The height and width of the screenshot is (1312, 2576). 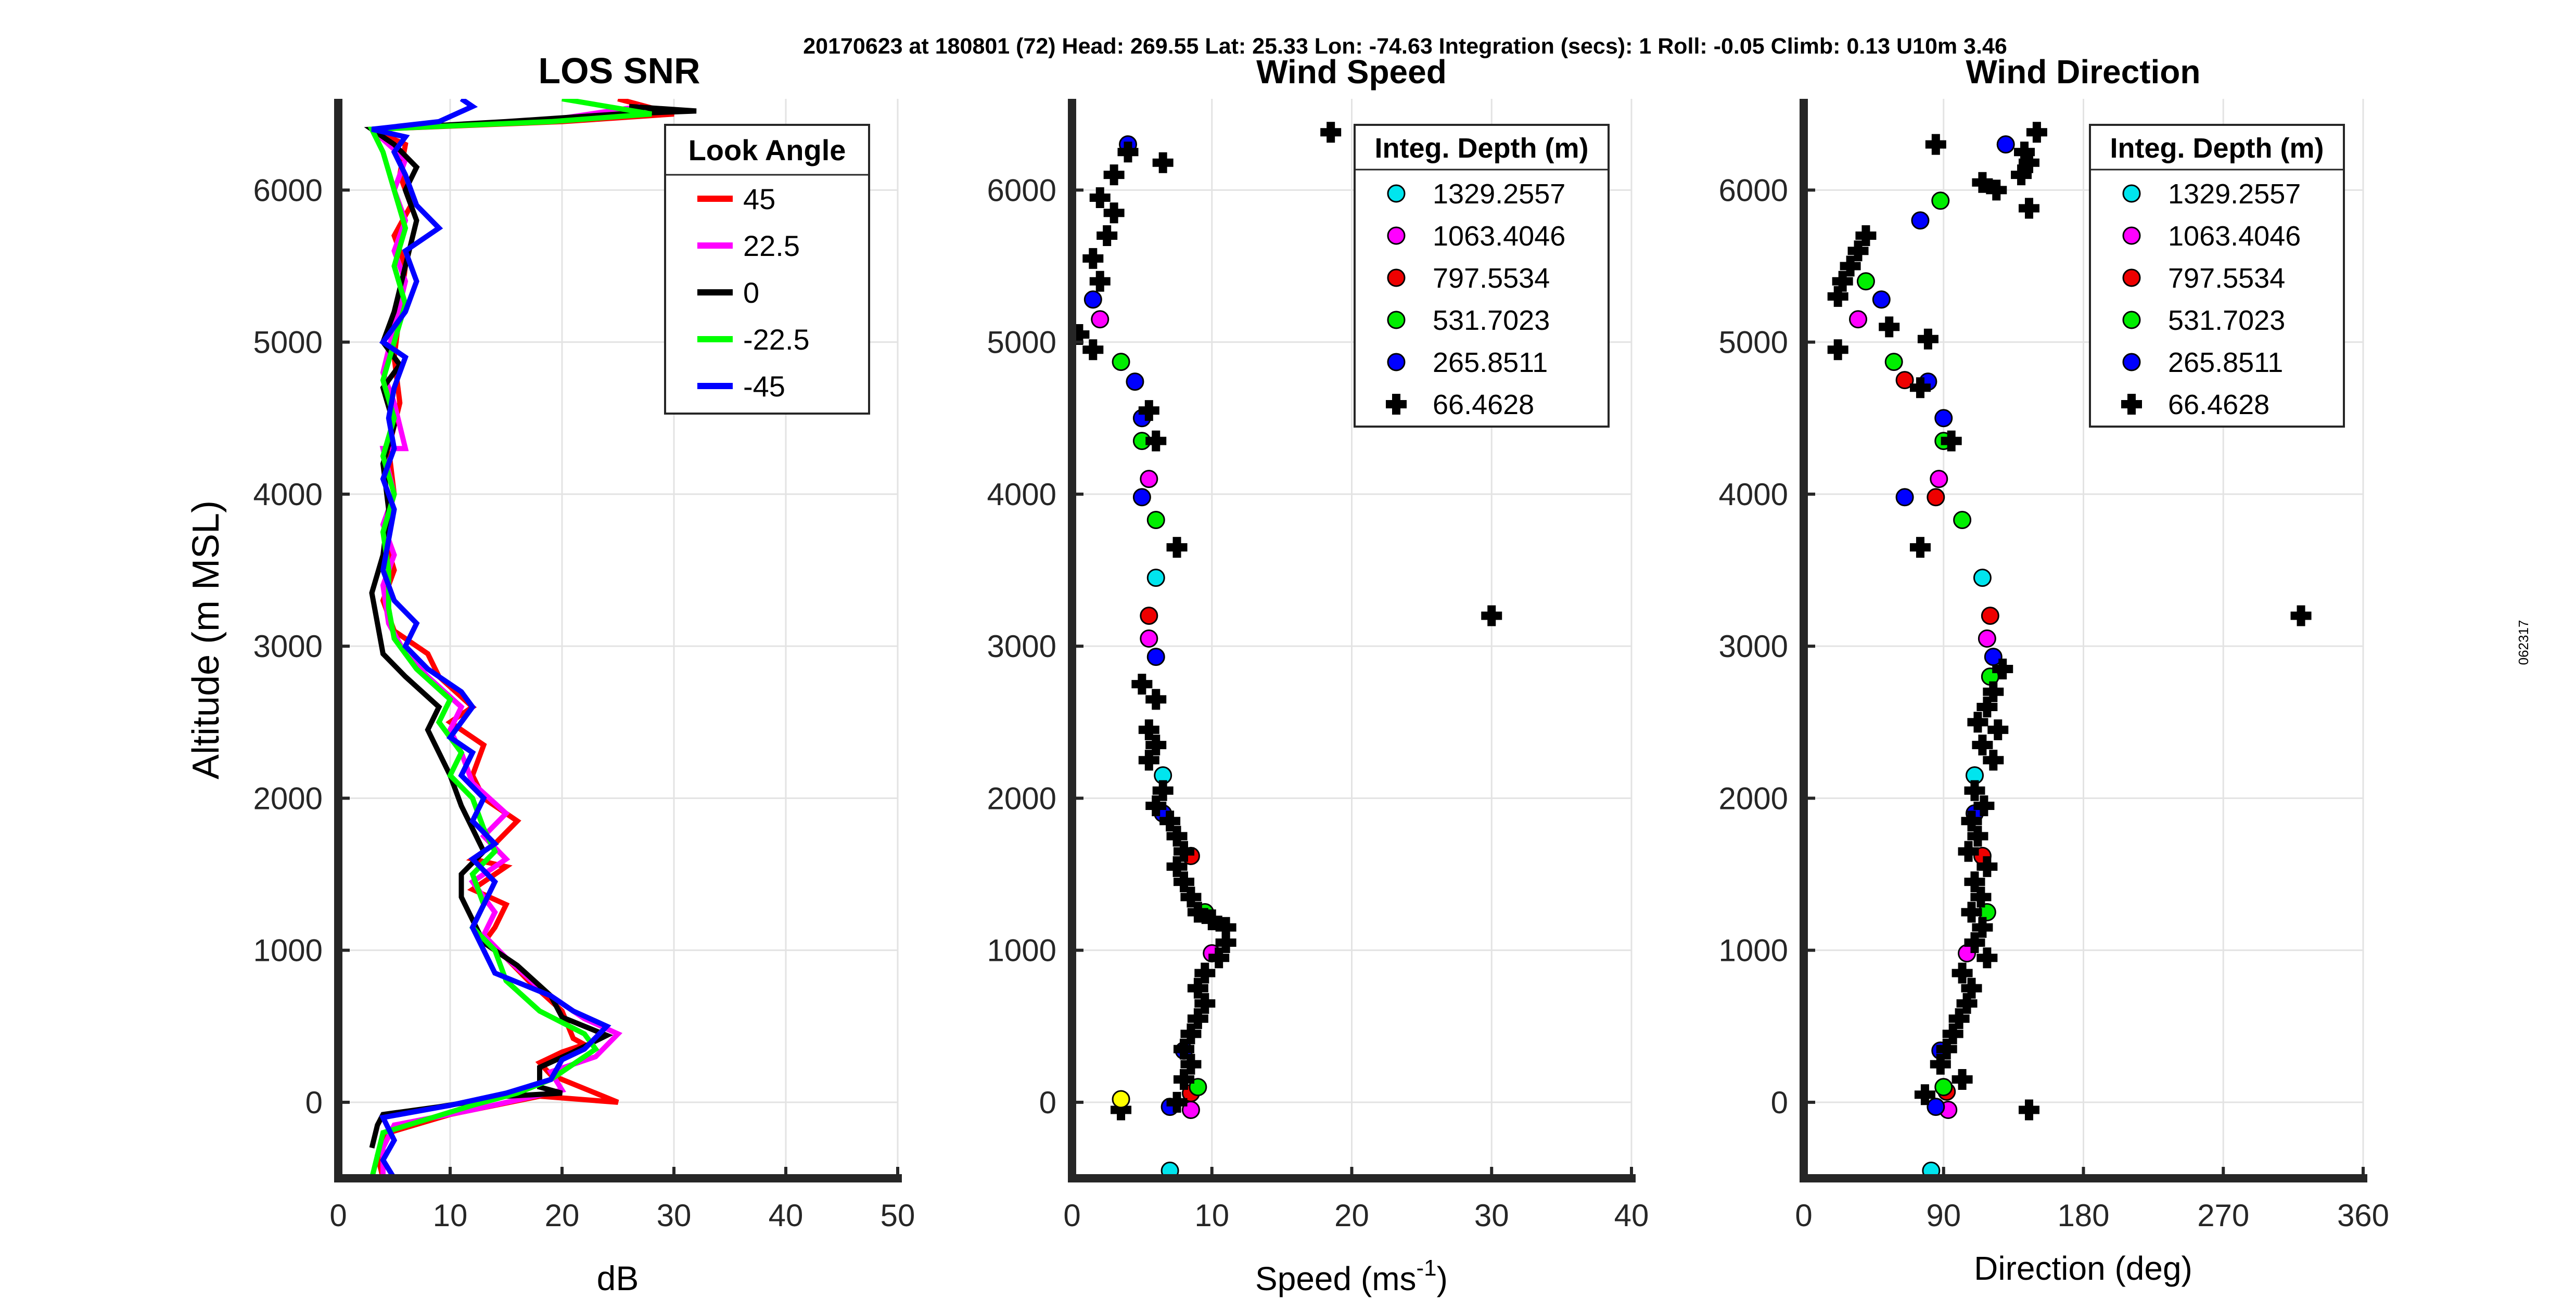 I want to click on dir-legend-label: 1063.4046, so click(x=2234, y=237).